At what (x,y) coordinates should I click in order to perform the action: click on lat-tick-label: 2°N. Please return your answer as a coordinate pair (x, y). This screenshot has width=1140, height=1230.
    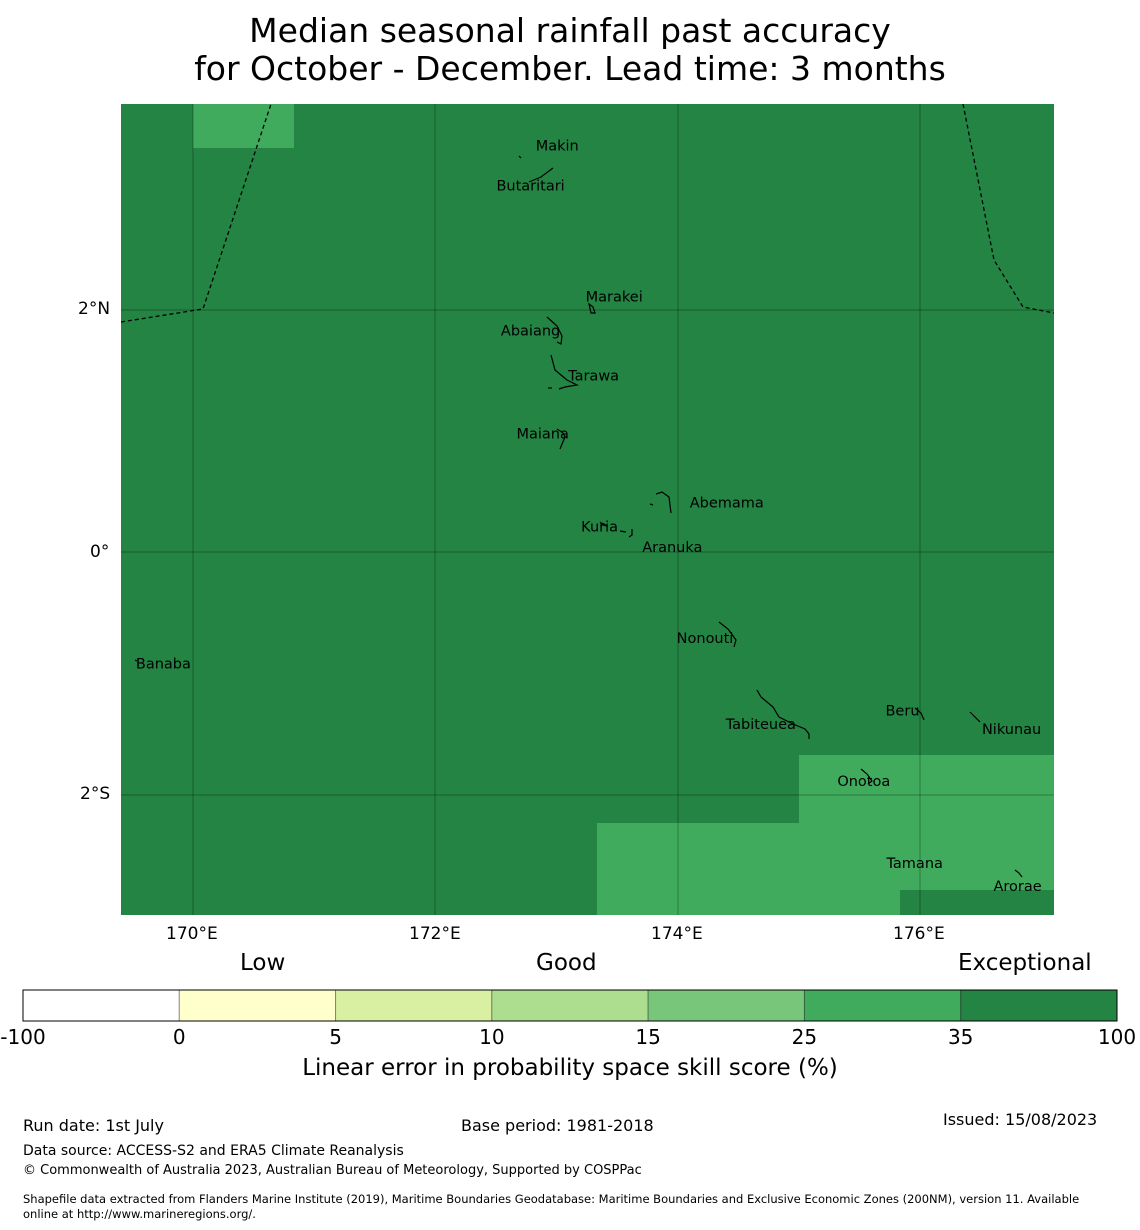
    Looking at the image, I should click on (94, 309).